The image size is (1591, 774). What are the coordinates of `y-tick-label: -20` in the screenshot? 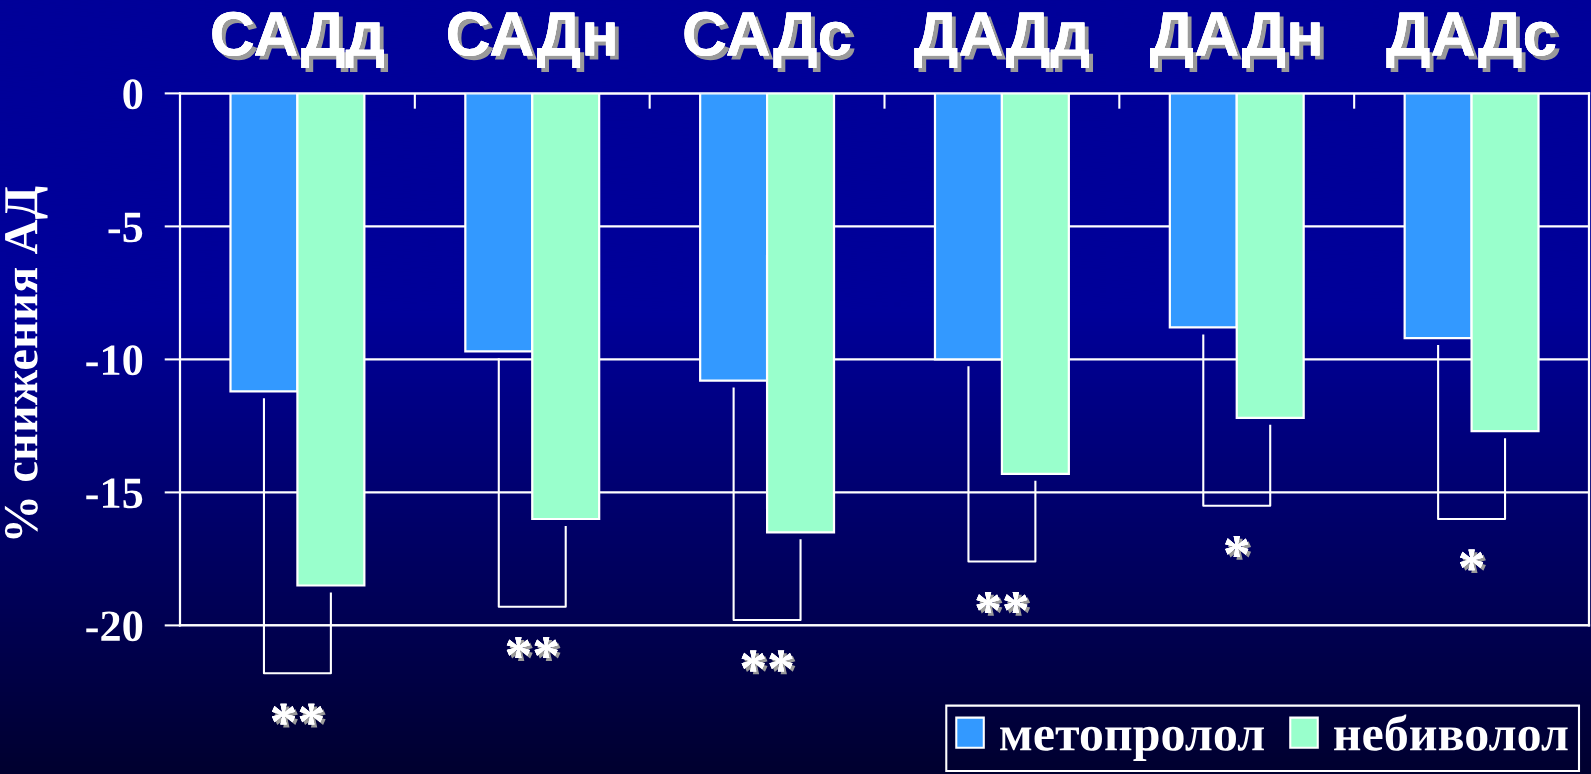 It's located at (114, 626).